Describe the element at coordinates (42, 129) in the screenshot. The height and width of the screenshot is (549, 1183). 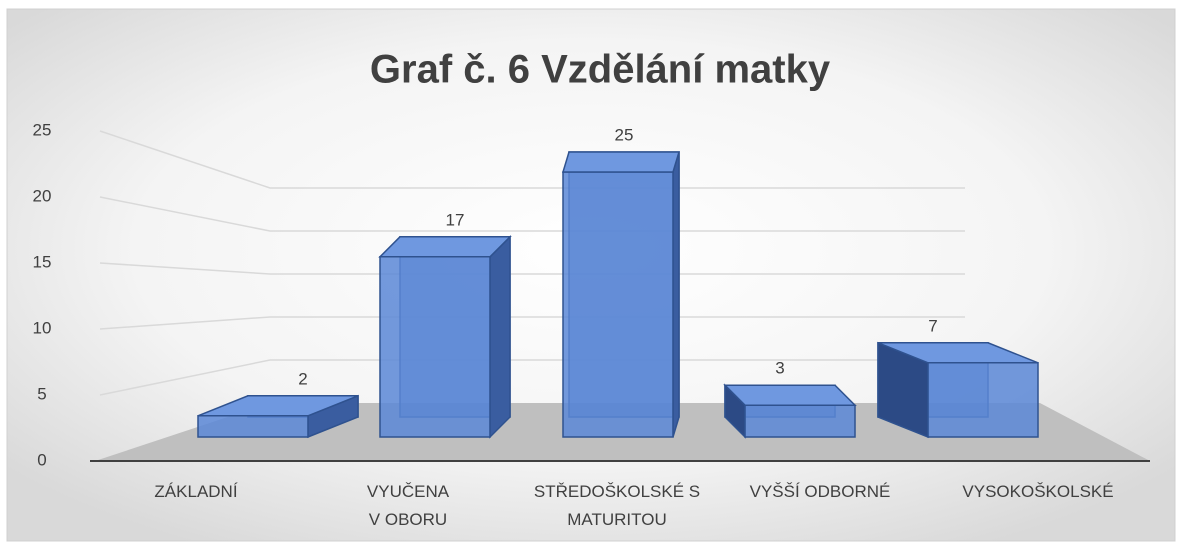
I see `y-tick-label: 25` at that location.